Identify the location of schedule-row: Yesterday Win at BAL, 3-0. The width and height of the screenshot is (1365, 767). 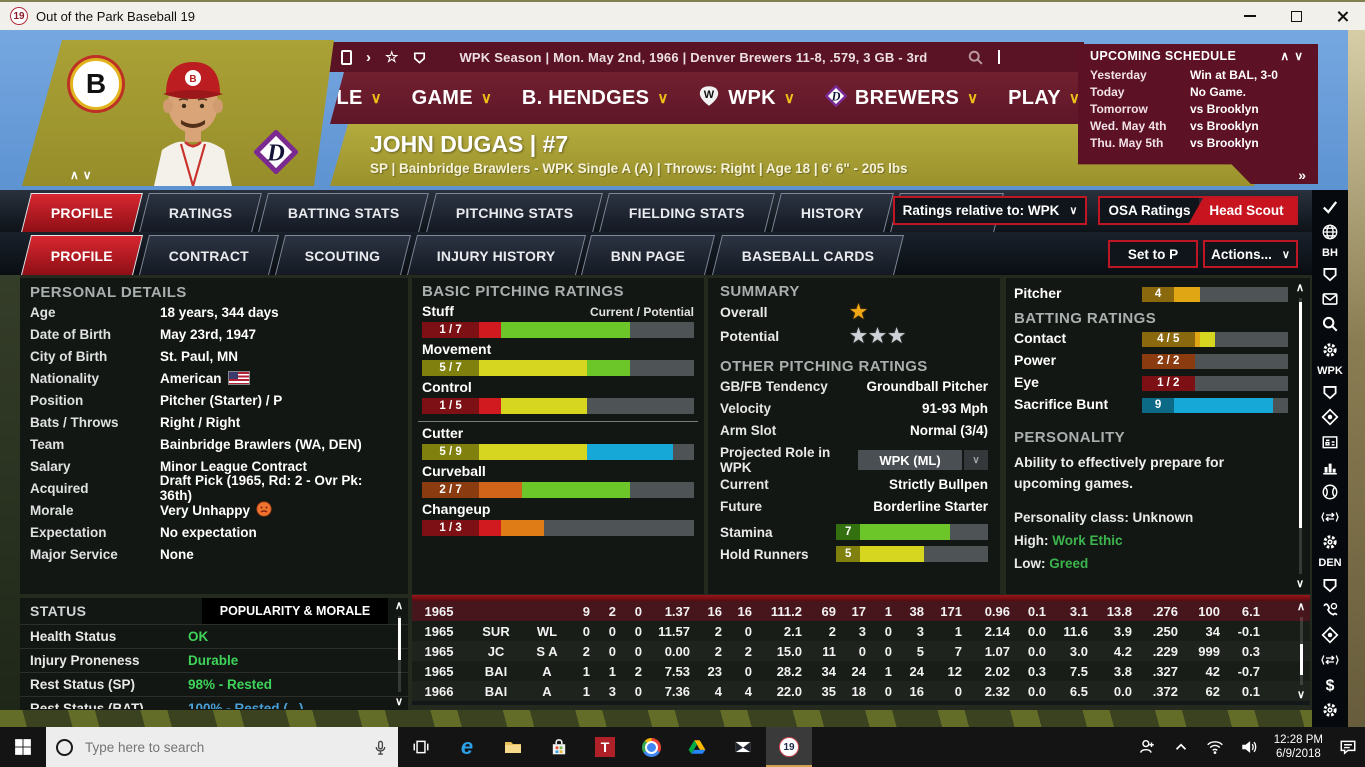
(1198, 74).